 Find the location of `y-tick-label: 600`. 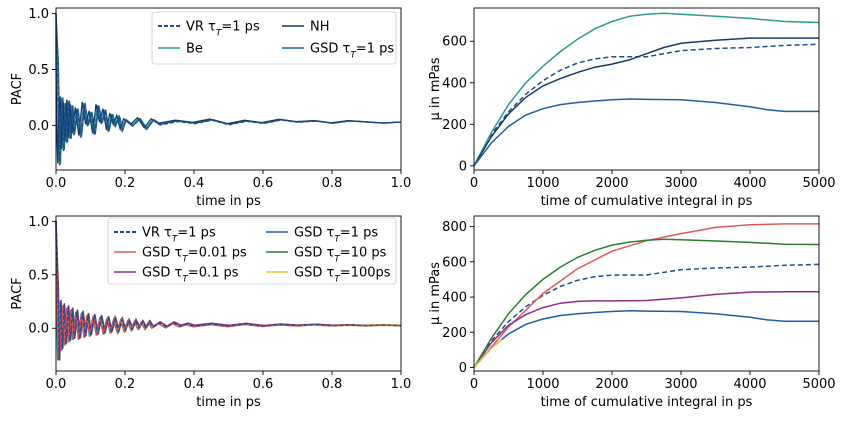

y-tick-label: 600 is located at coordinates (454, 262).